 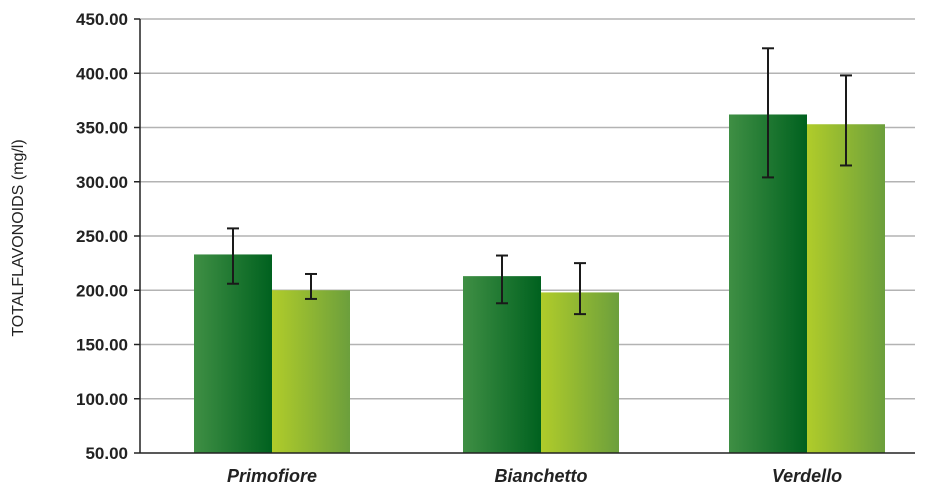 What do you see at coordinates (102, 345) in the screenshot?
I see `y-tick-label: 150.00` at bounding box center [102, 345].